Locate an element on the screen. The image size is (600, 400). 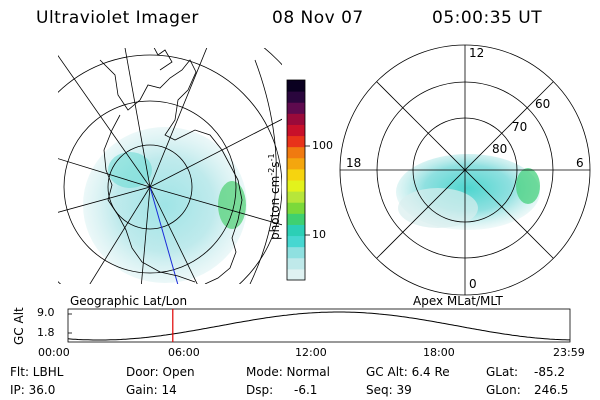
mlat-label-80: 80 is located at coordinates (500, 149).